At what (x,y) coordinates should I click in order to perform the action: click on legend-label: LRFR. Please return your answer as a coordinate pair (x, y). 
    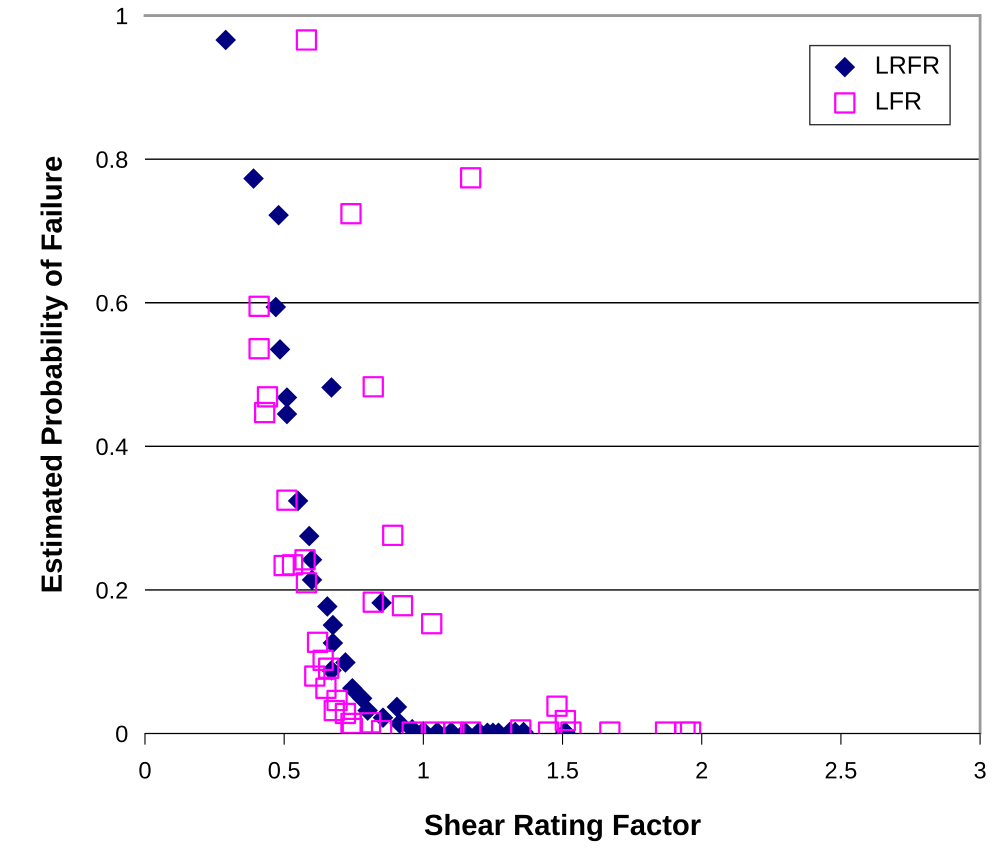
    Looking at the image, I should click on (907, 65).